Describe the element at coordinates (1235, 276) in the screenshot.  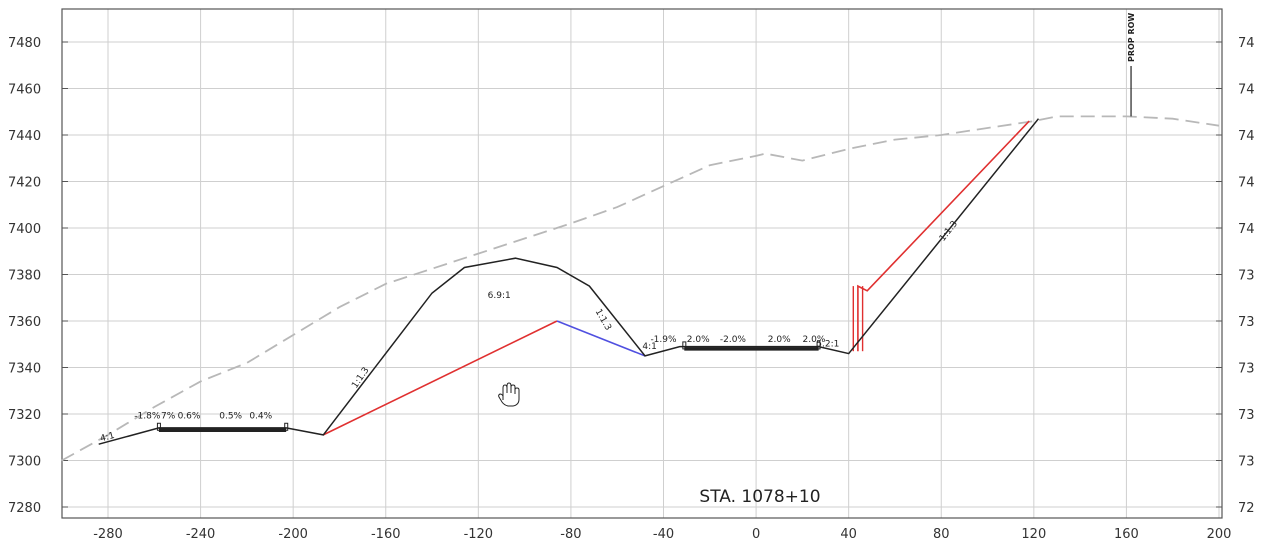
I see `elevation-axis-right: 72 73 73 73 73 73 74 74 74 74 74` at that location.